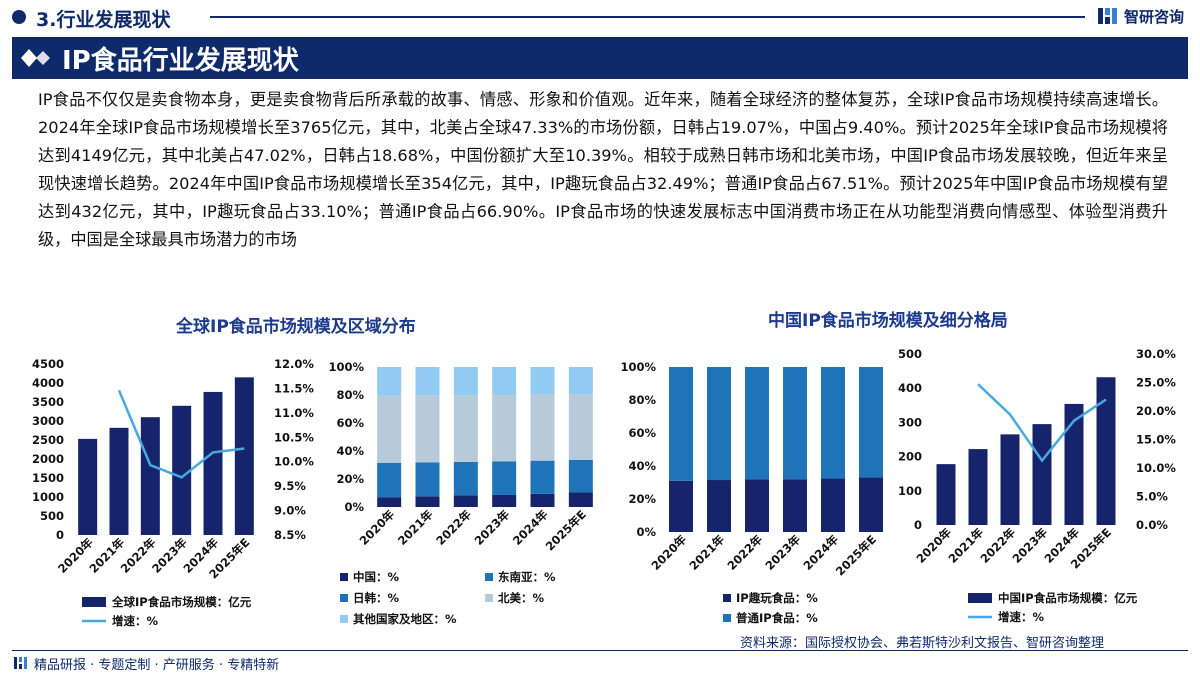 The width and height of the screenshot is (1200, 673). Describe the element at coordinates (910, 491) in the screenshot. I see `y-left-tick-label: 100` at that location.